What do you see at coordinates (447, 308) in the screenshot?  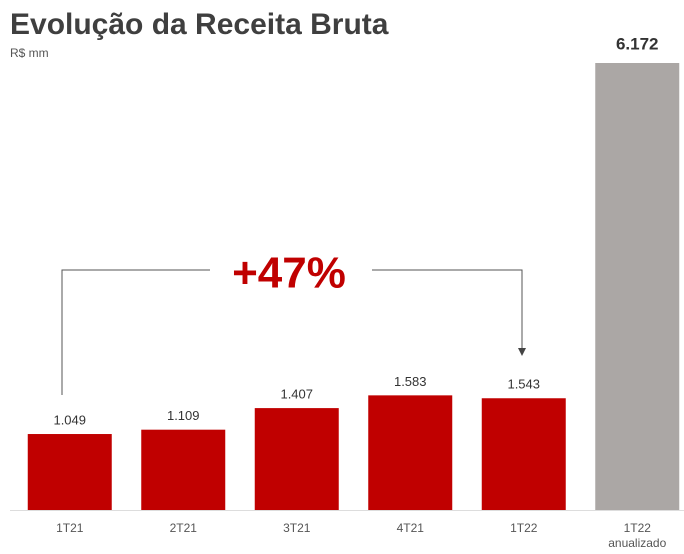 I see `bracket-right` at bounding box center [447, 308].